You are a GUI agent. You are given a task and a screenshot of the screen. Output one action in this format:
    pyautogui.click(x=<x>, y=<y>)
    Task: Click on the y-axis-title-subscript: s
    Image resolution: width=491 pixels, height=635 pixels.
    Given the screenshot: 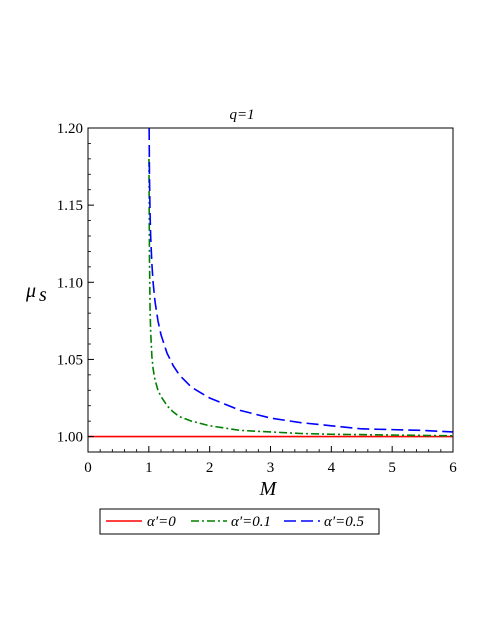 What is the action you would take?
    pyautogui.click(x=43, y=295)
    